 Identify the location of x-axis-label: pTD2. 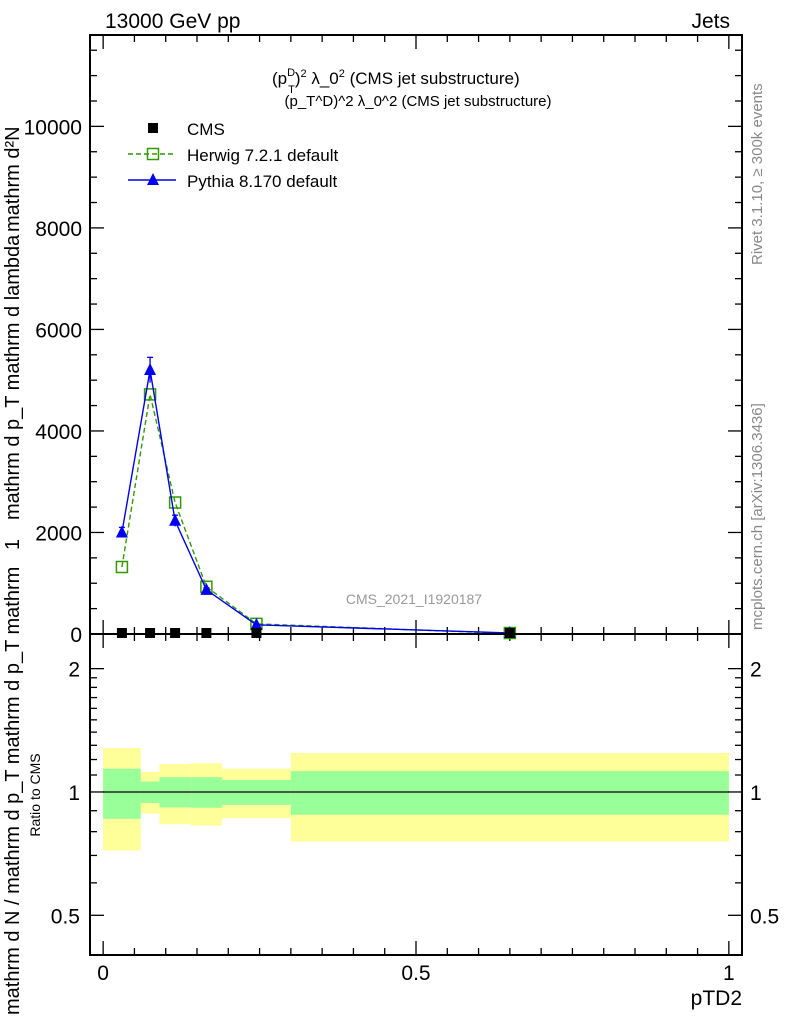
(716, 998).